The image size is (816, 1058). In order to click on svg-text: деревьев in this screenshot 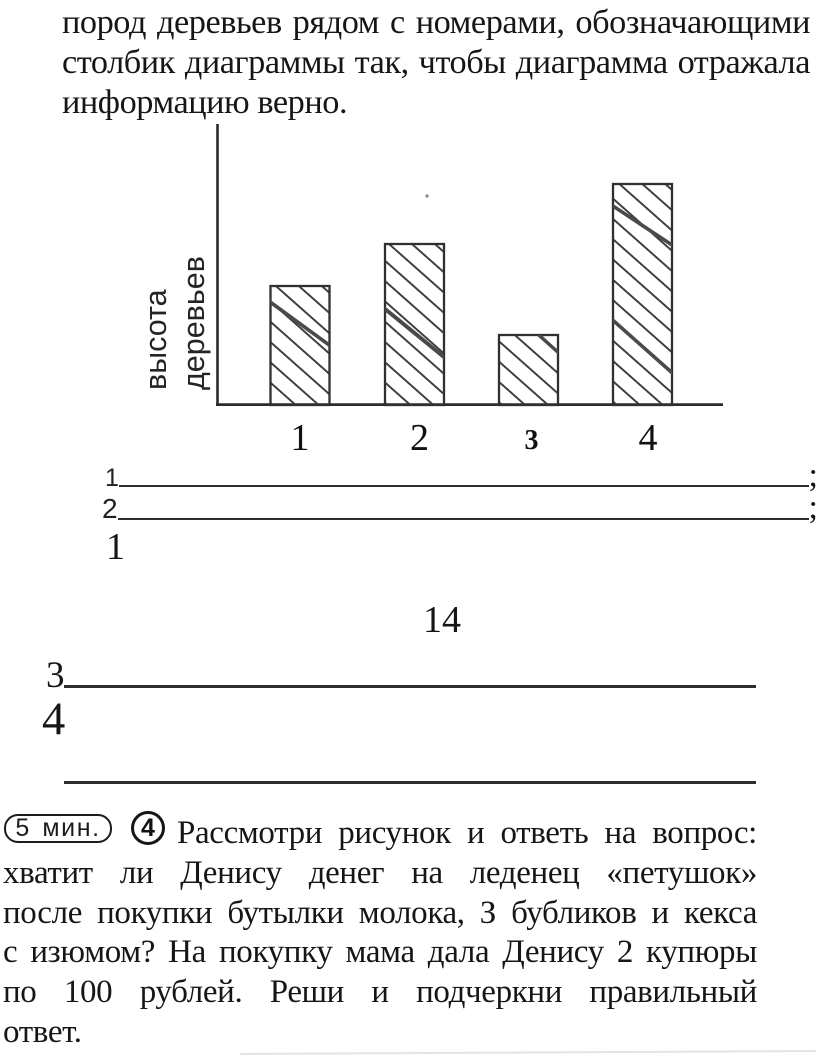, I will do `click(194, 323)`.